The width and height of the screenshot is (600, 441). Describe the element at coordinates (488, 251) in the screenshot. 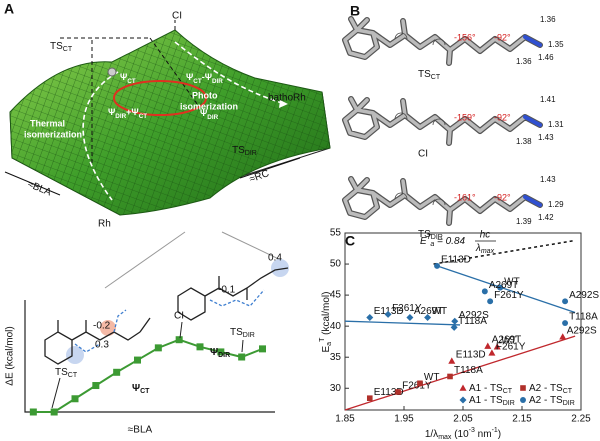

I see `equation-part: max` at that location.